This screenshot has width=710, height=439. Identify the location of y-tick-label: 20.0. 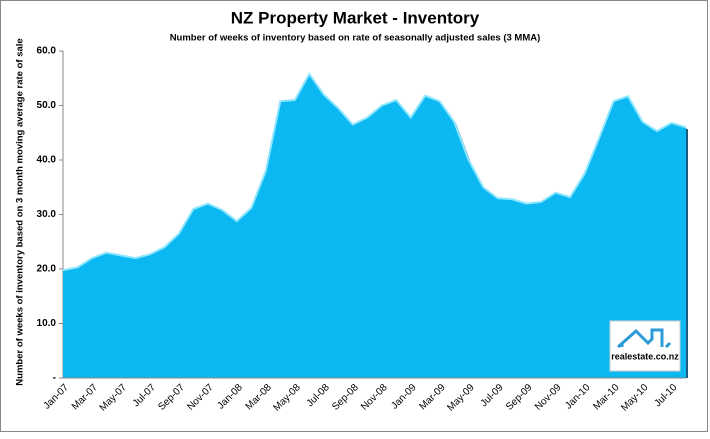
(47, 269).